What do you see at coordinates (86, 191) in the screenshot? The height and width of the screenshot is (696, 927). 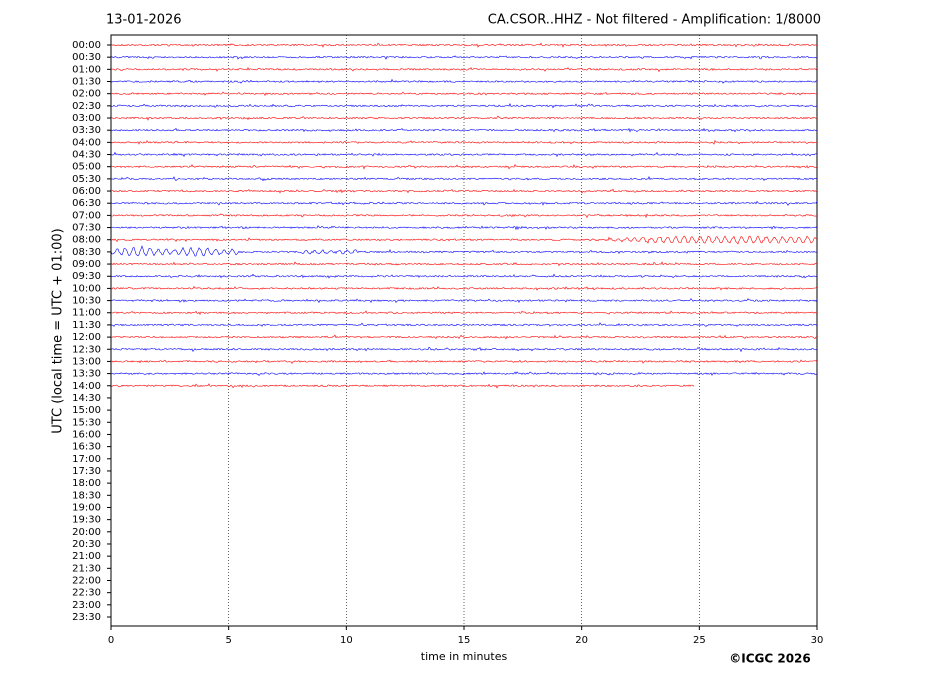 I see `y-tick-label: 06:00` at bounding box center [86, 191].